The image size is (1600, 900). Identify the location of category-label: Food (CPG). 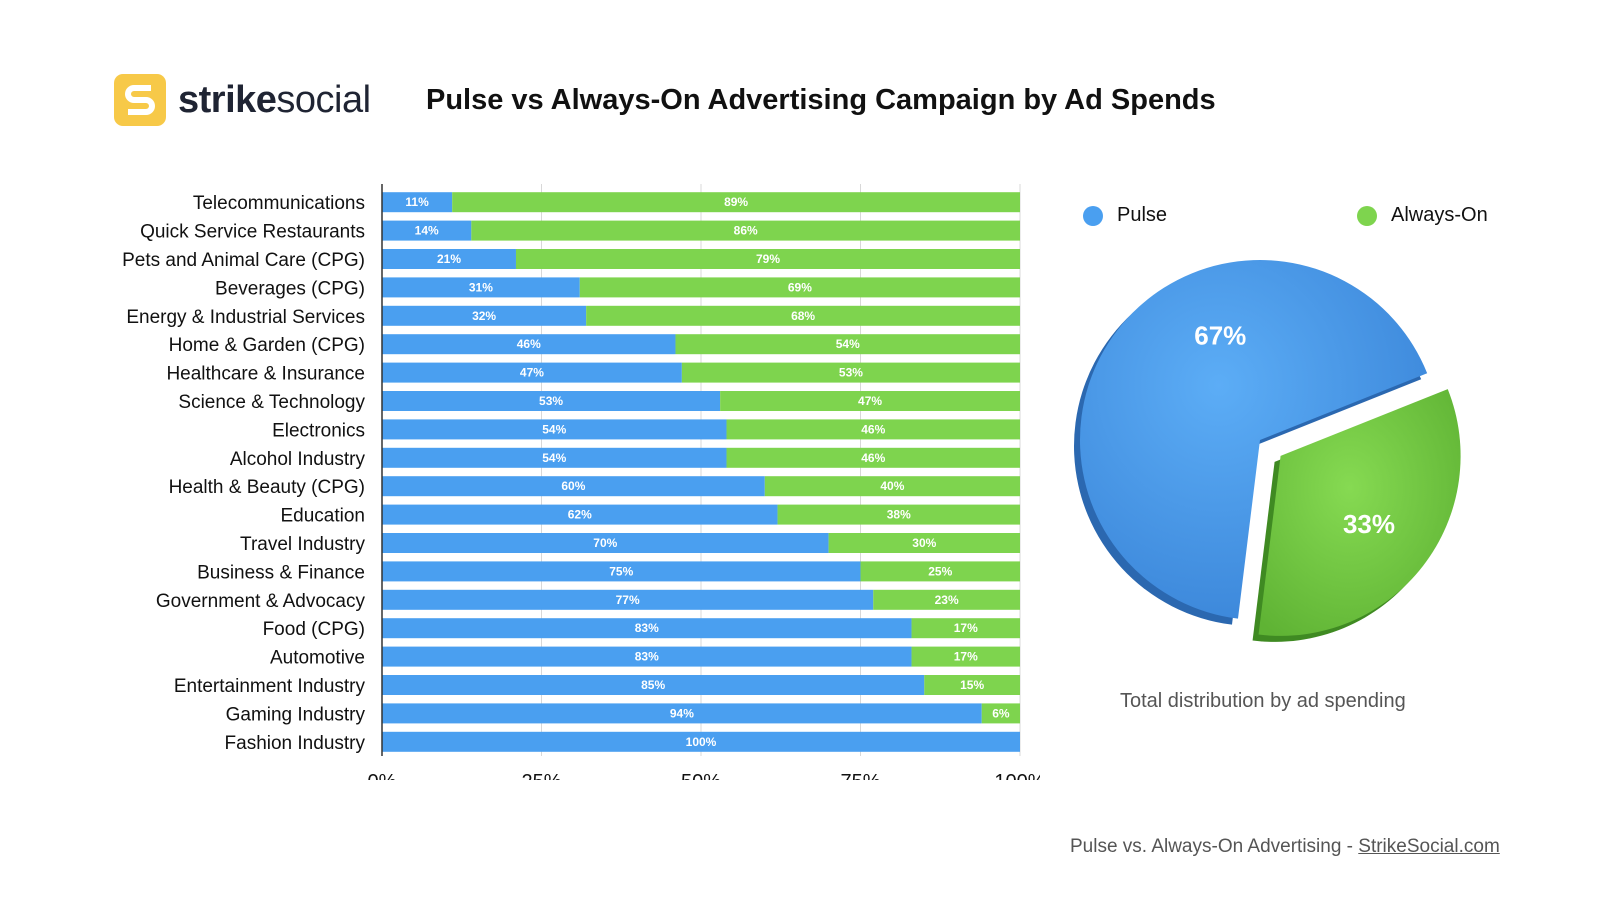
(314, 629).